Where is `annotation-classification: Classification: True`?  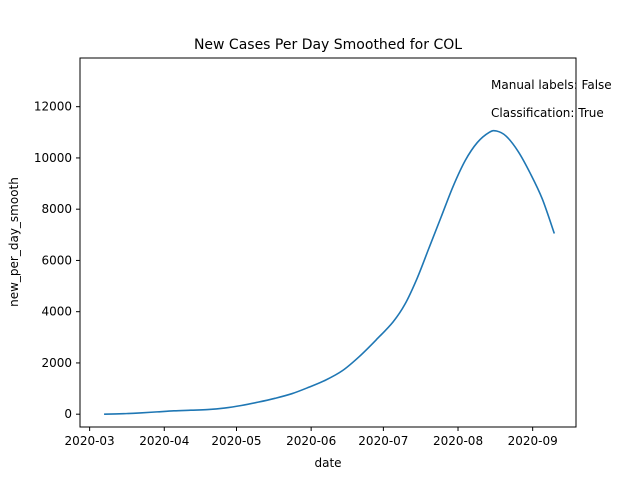
annotation-classification: Classification: True is located at coordinates (547, 113).